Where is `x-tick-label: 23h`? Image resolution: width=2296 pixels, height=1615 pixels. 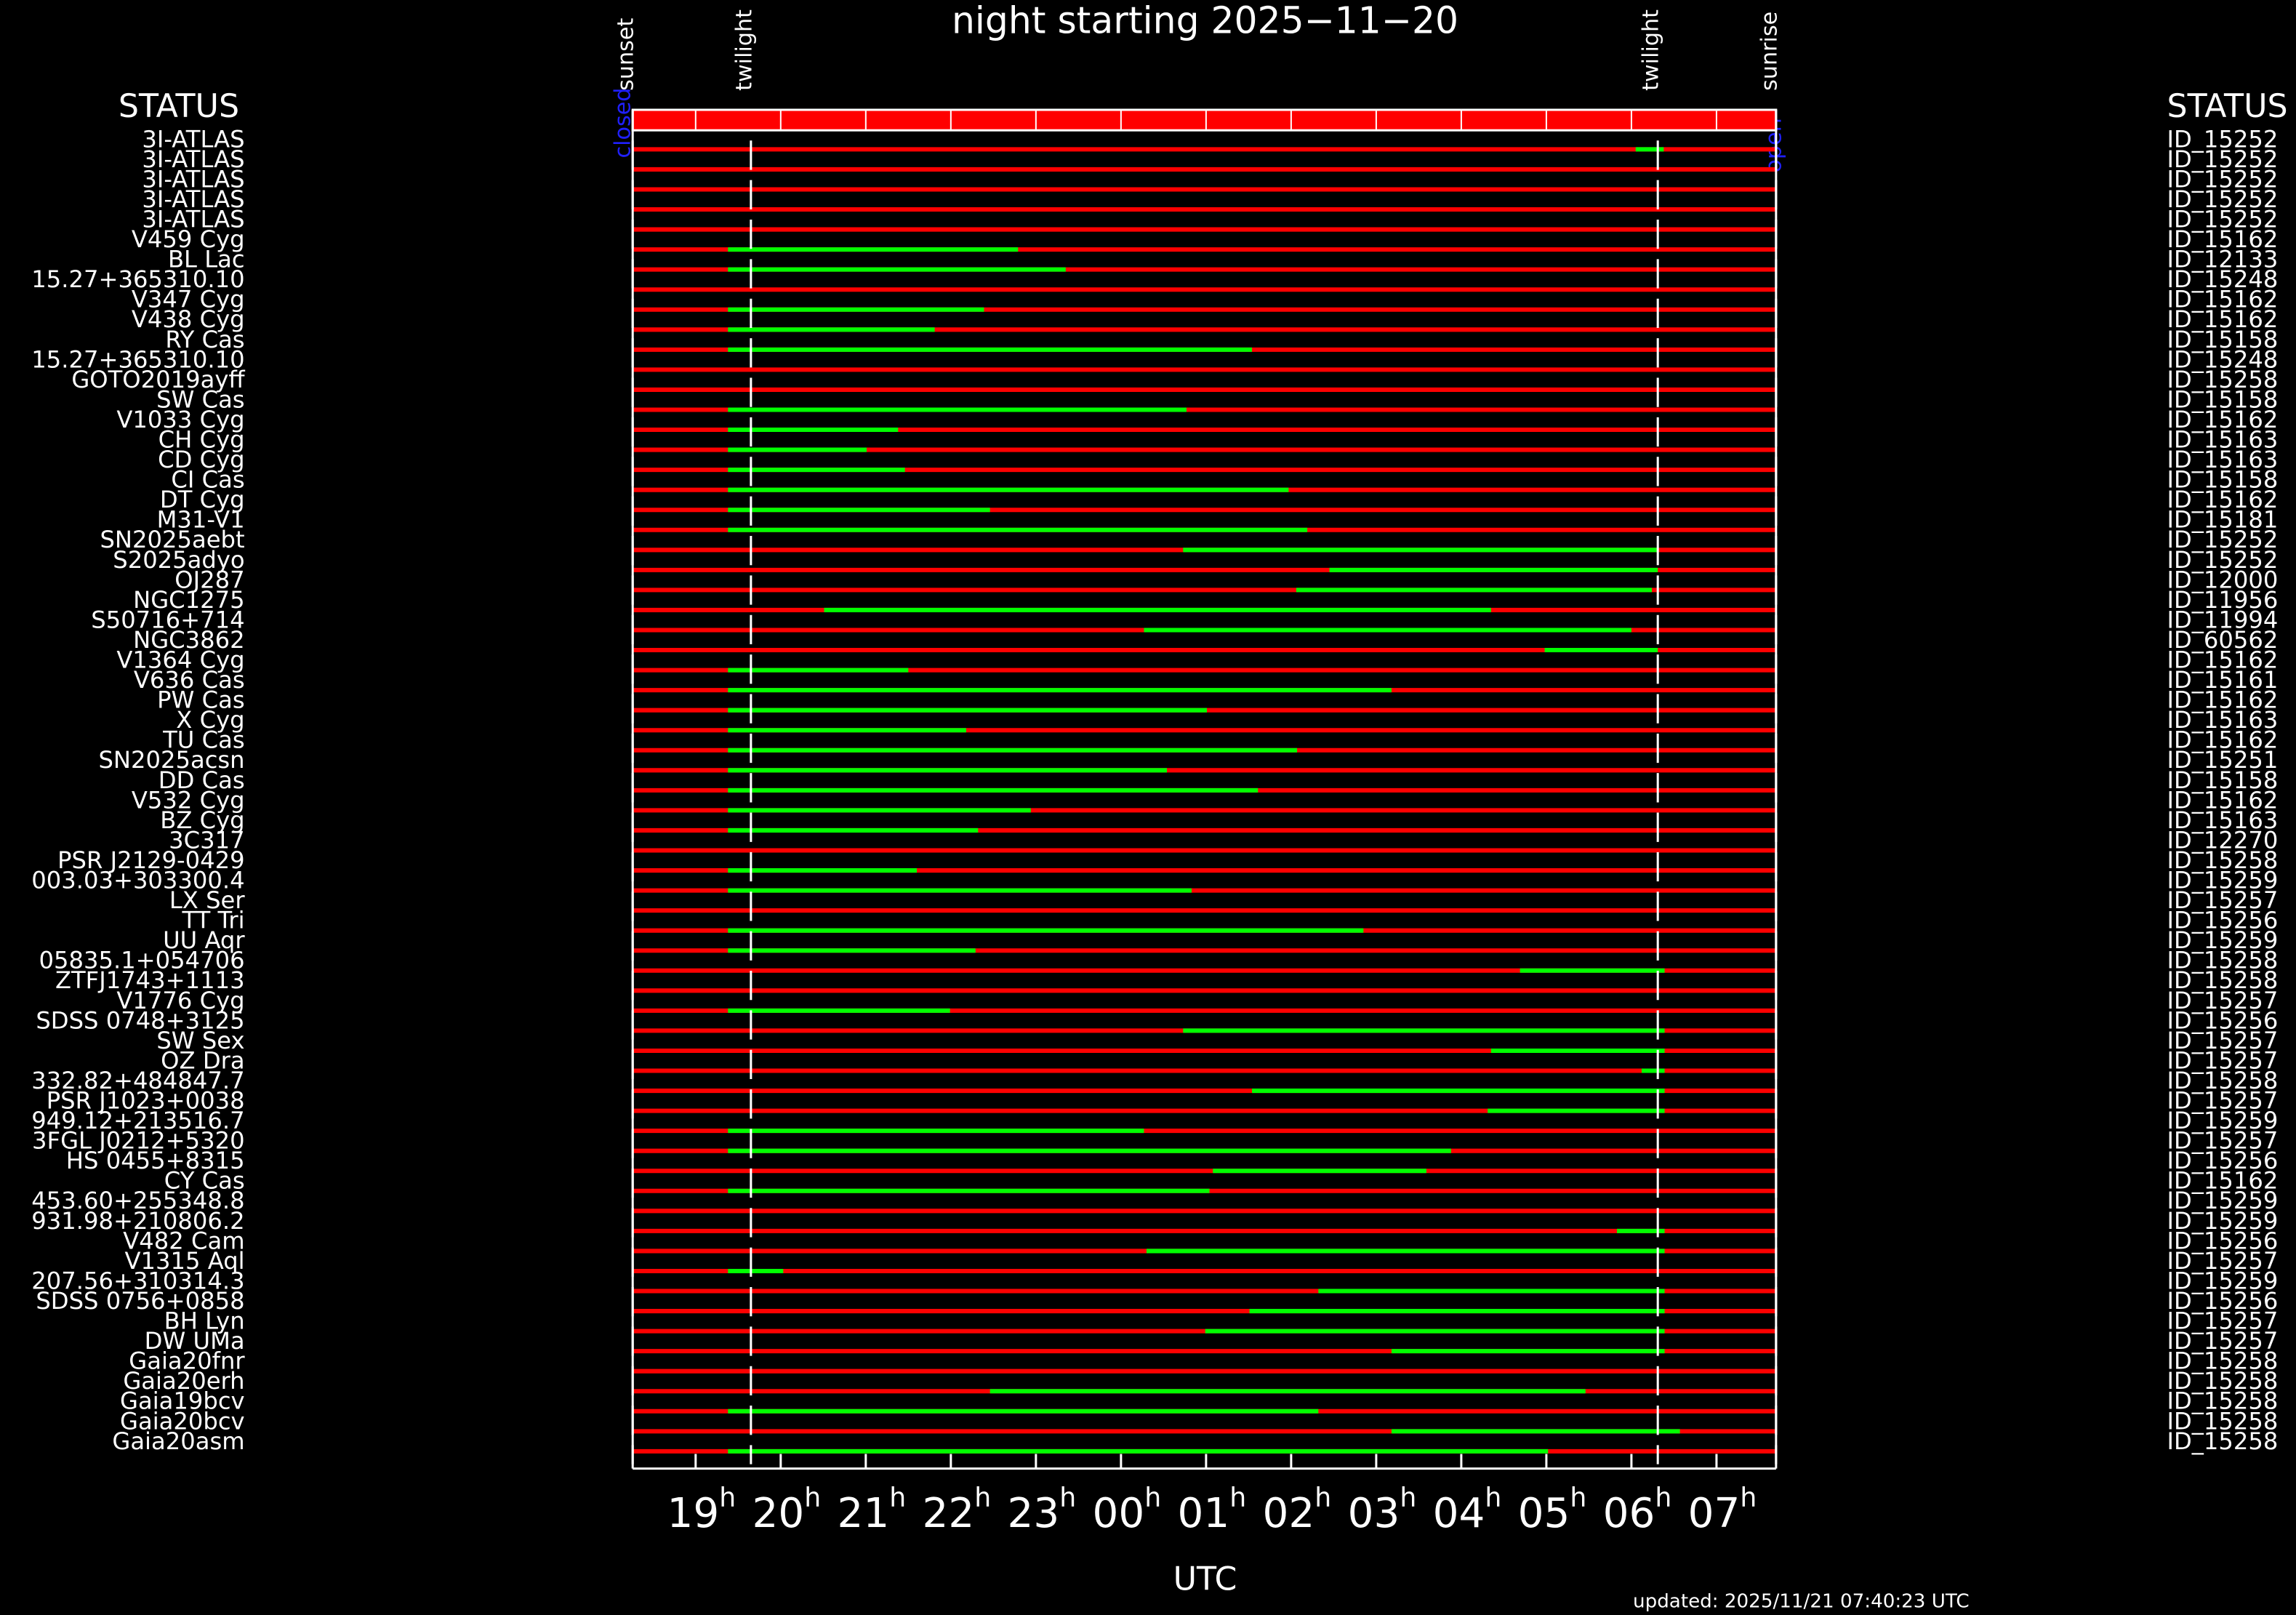
x-tick-label: 23h is located at coordinates (1042, 1509).